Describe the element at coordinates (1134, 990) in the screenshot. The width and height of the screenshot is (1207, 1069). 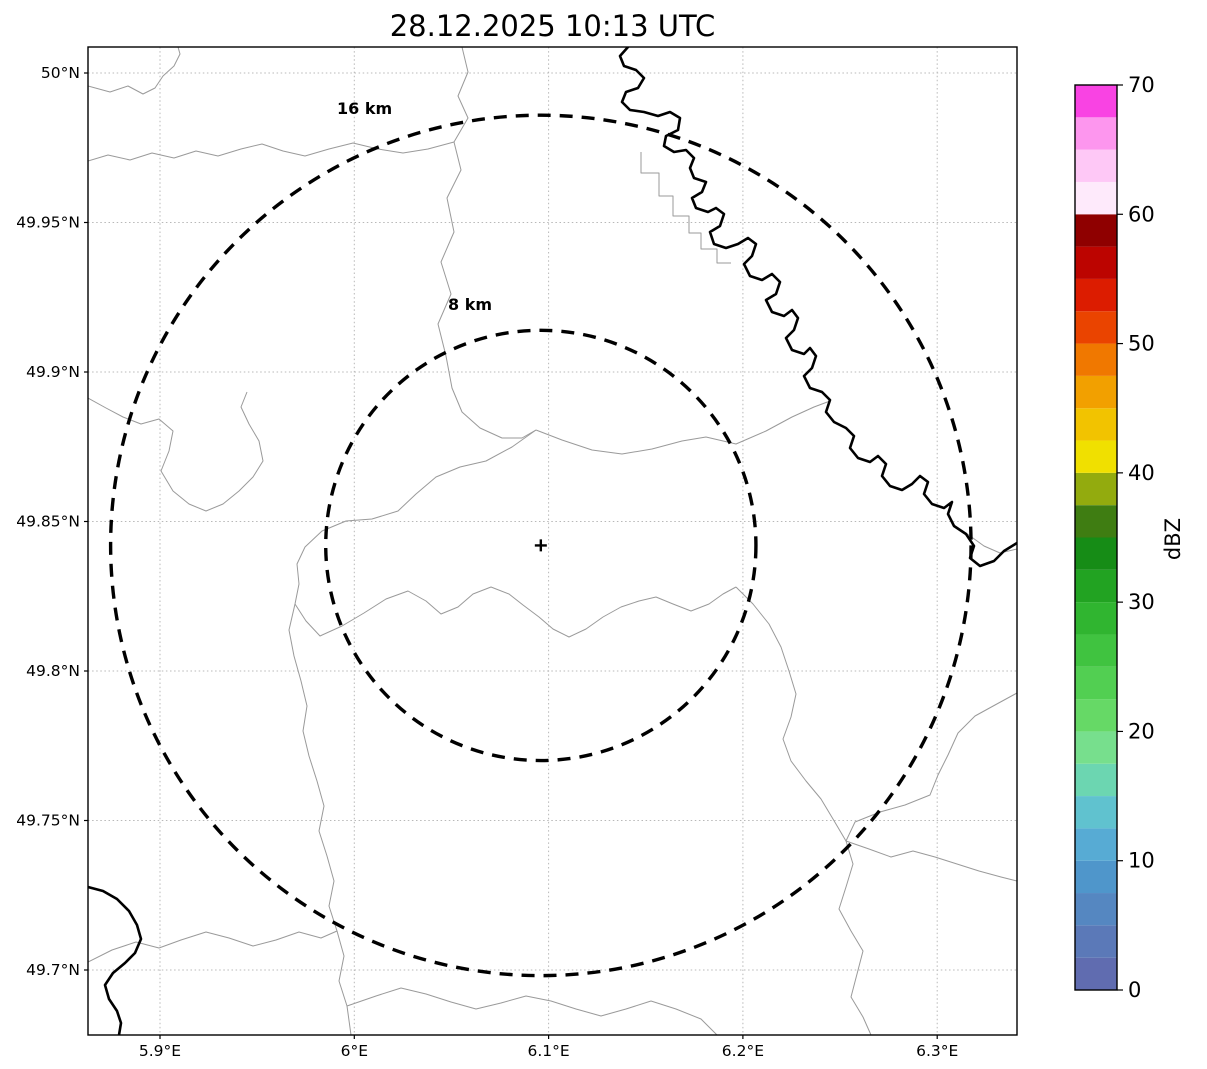
I see `colorbar-tick-label: 0` at that location.